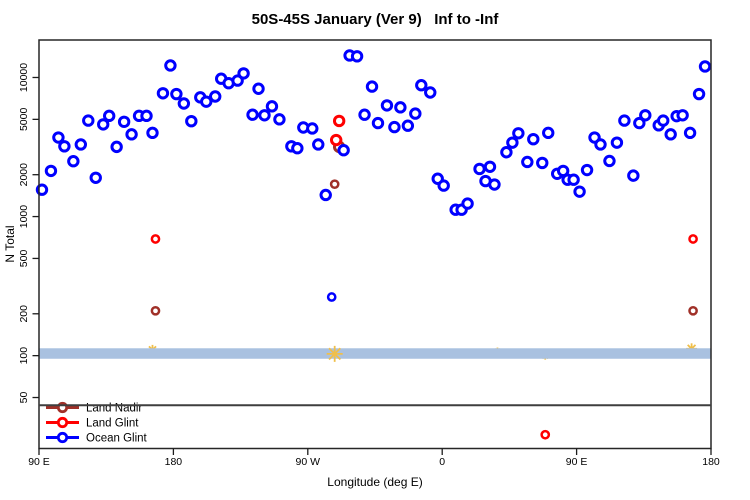  Describe the element at coordinates (308, 462) in the screenshot. I see `x-tick-label: 90 W` at that location.